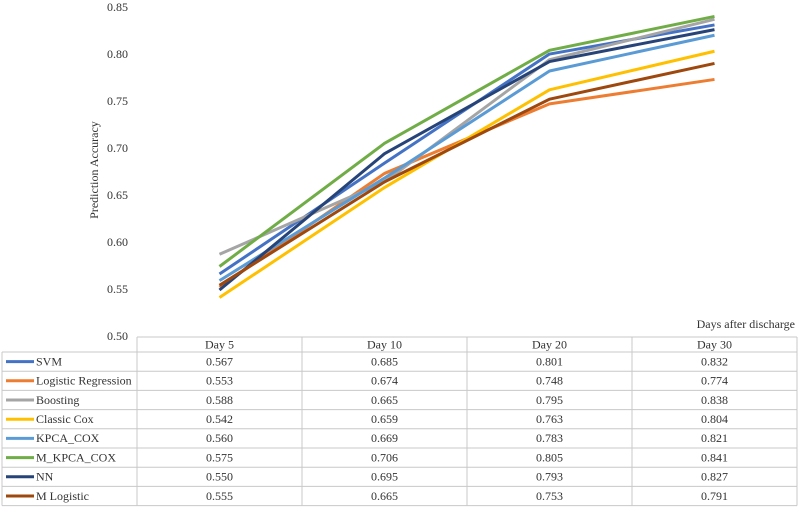 This screenshot has width=800, height=508. I want to click on table-value: 0.555, so click(219, 496).